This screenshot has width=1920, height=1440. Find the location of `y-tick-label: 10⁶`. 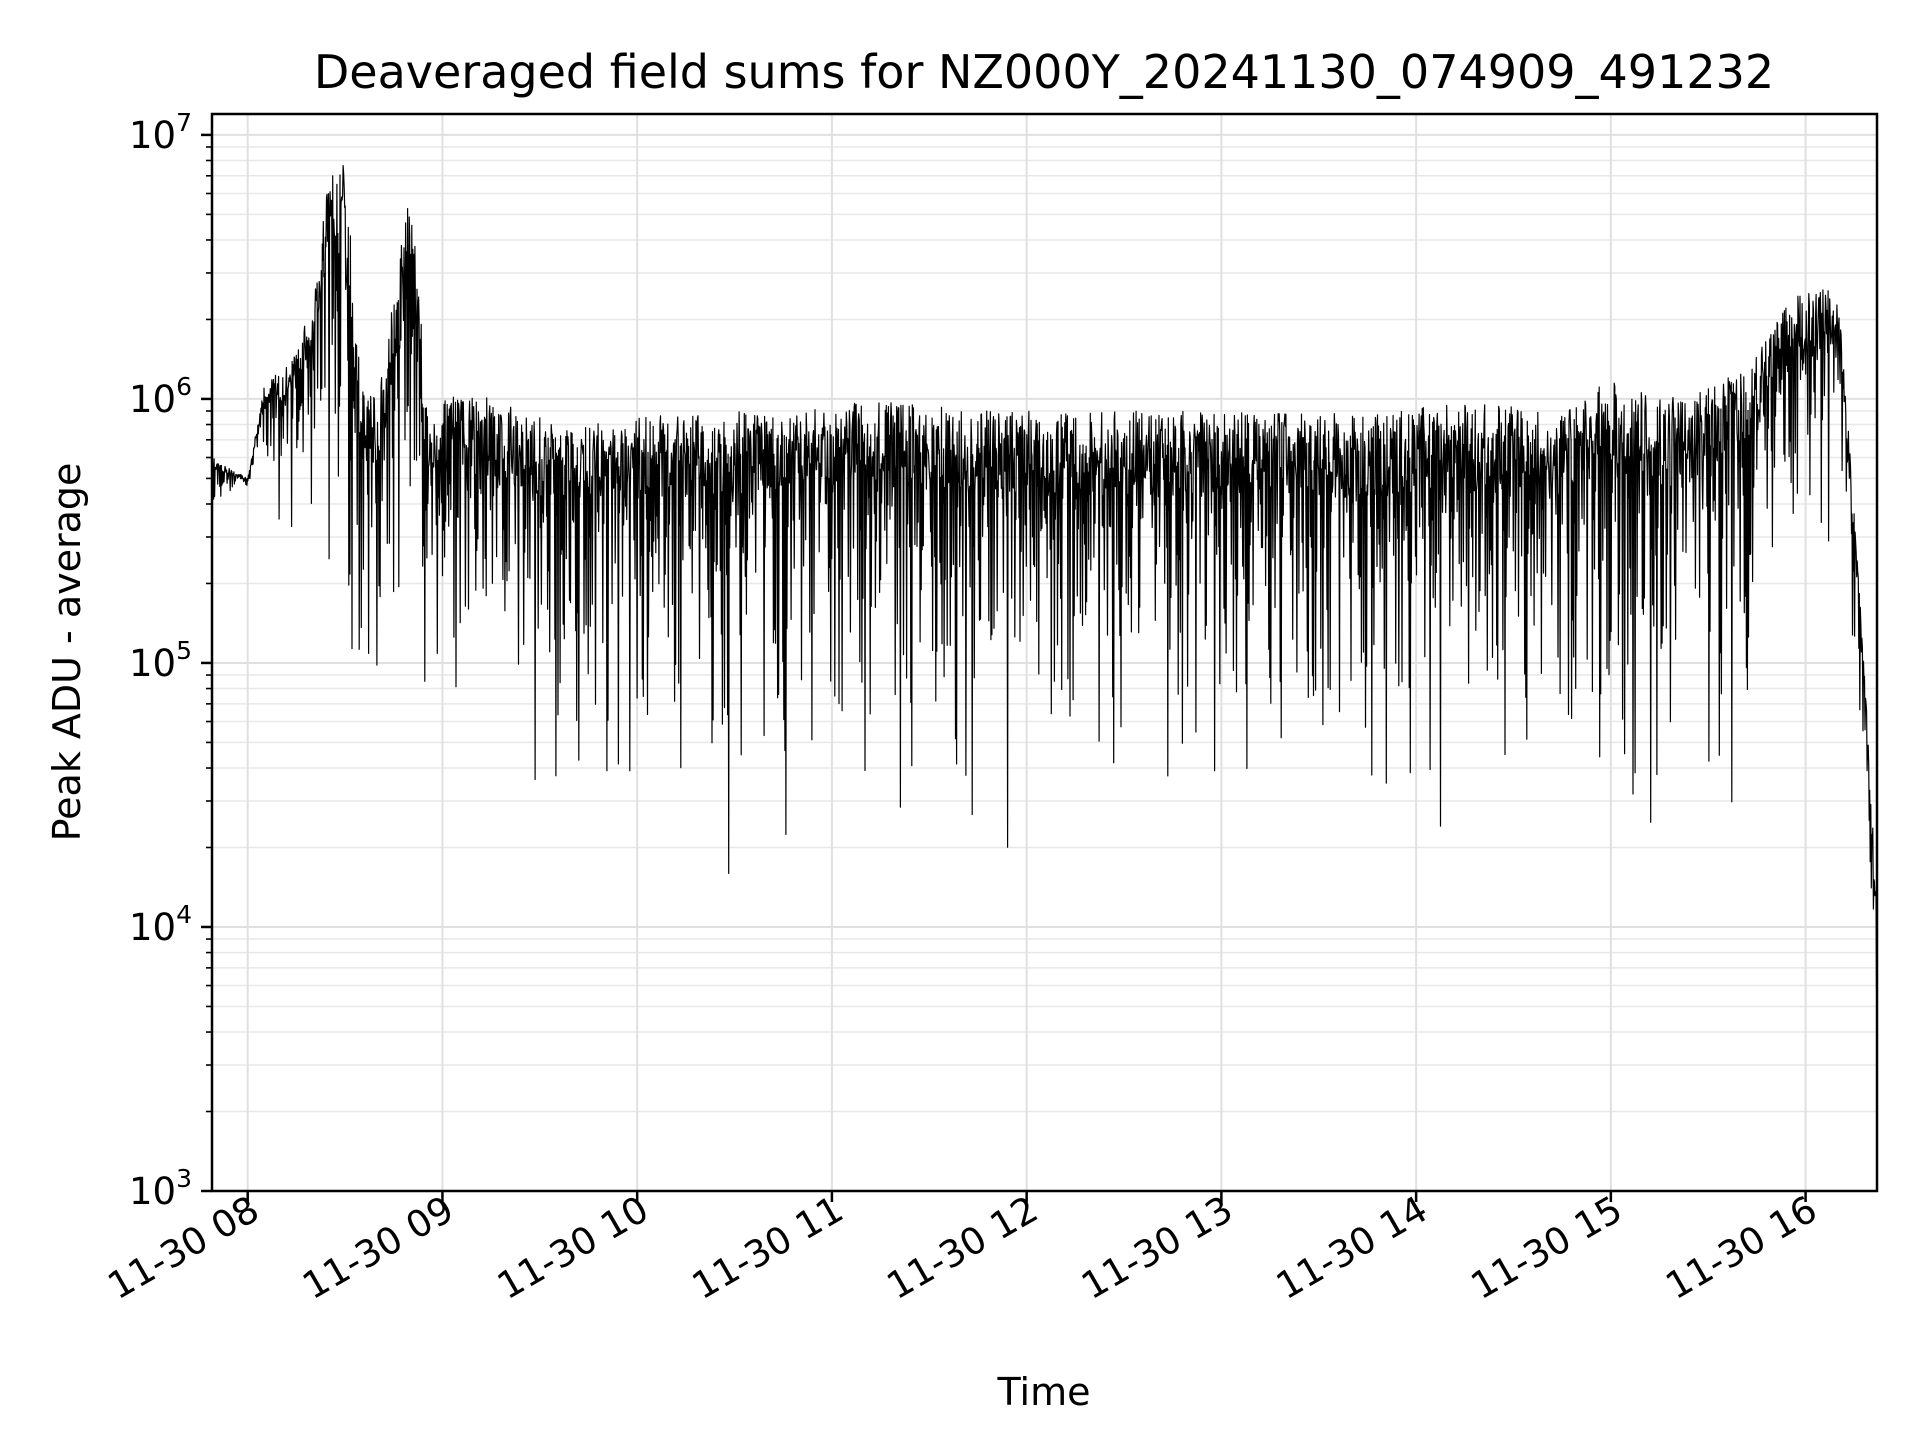

y-tick-label: 10⁶ is located at coordinates (160, 396).